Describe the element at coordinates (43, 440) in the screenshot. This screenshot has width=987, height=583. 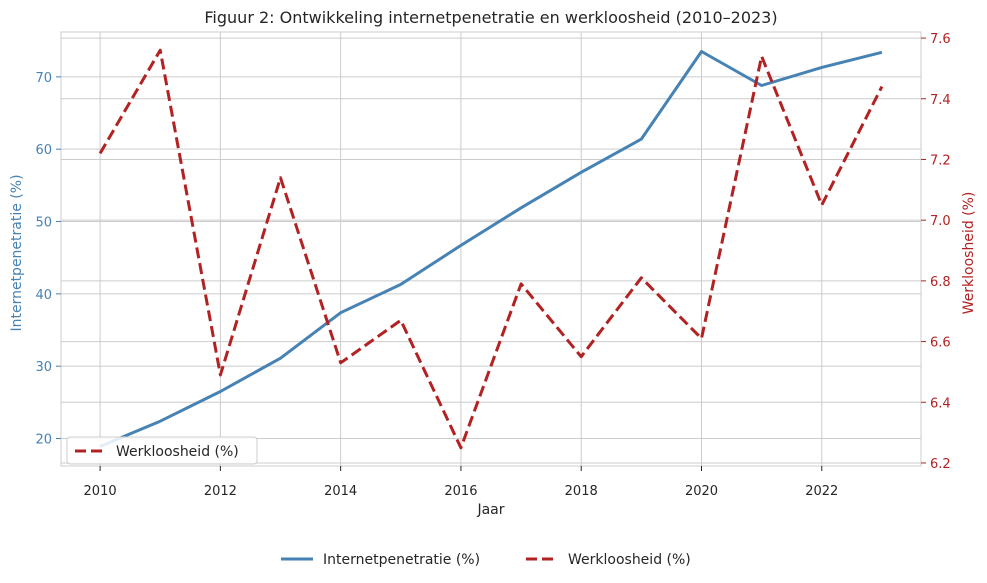
I see `left-tick-label-20: 20` at that location.